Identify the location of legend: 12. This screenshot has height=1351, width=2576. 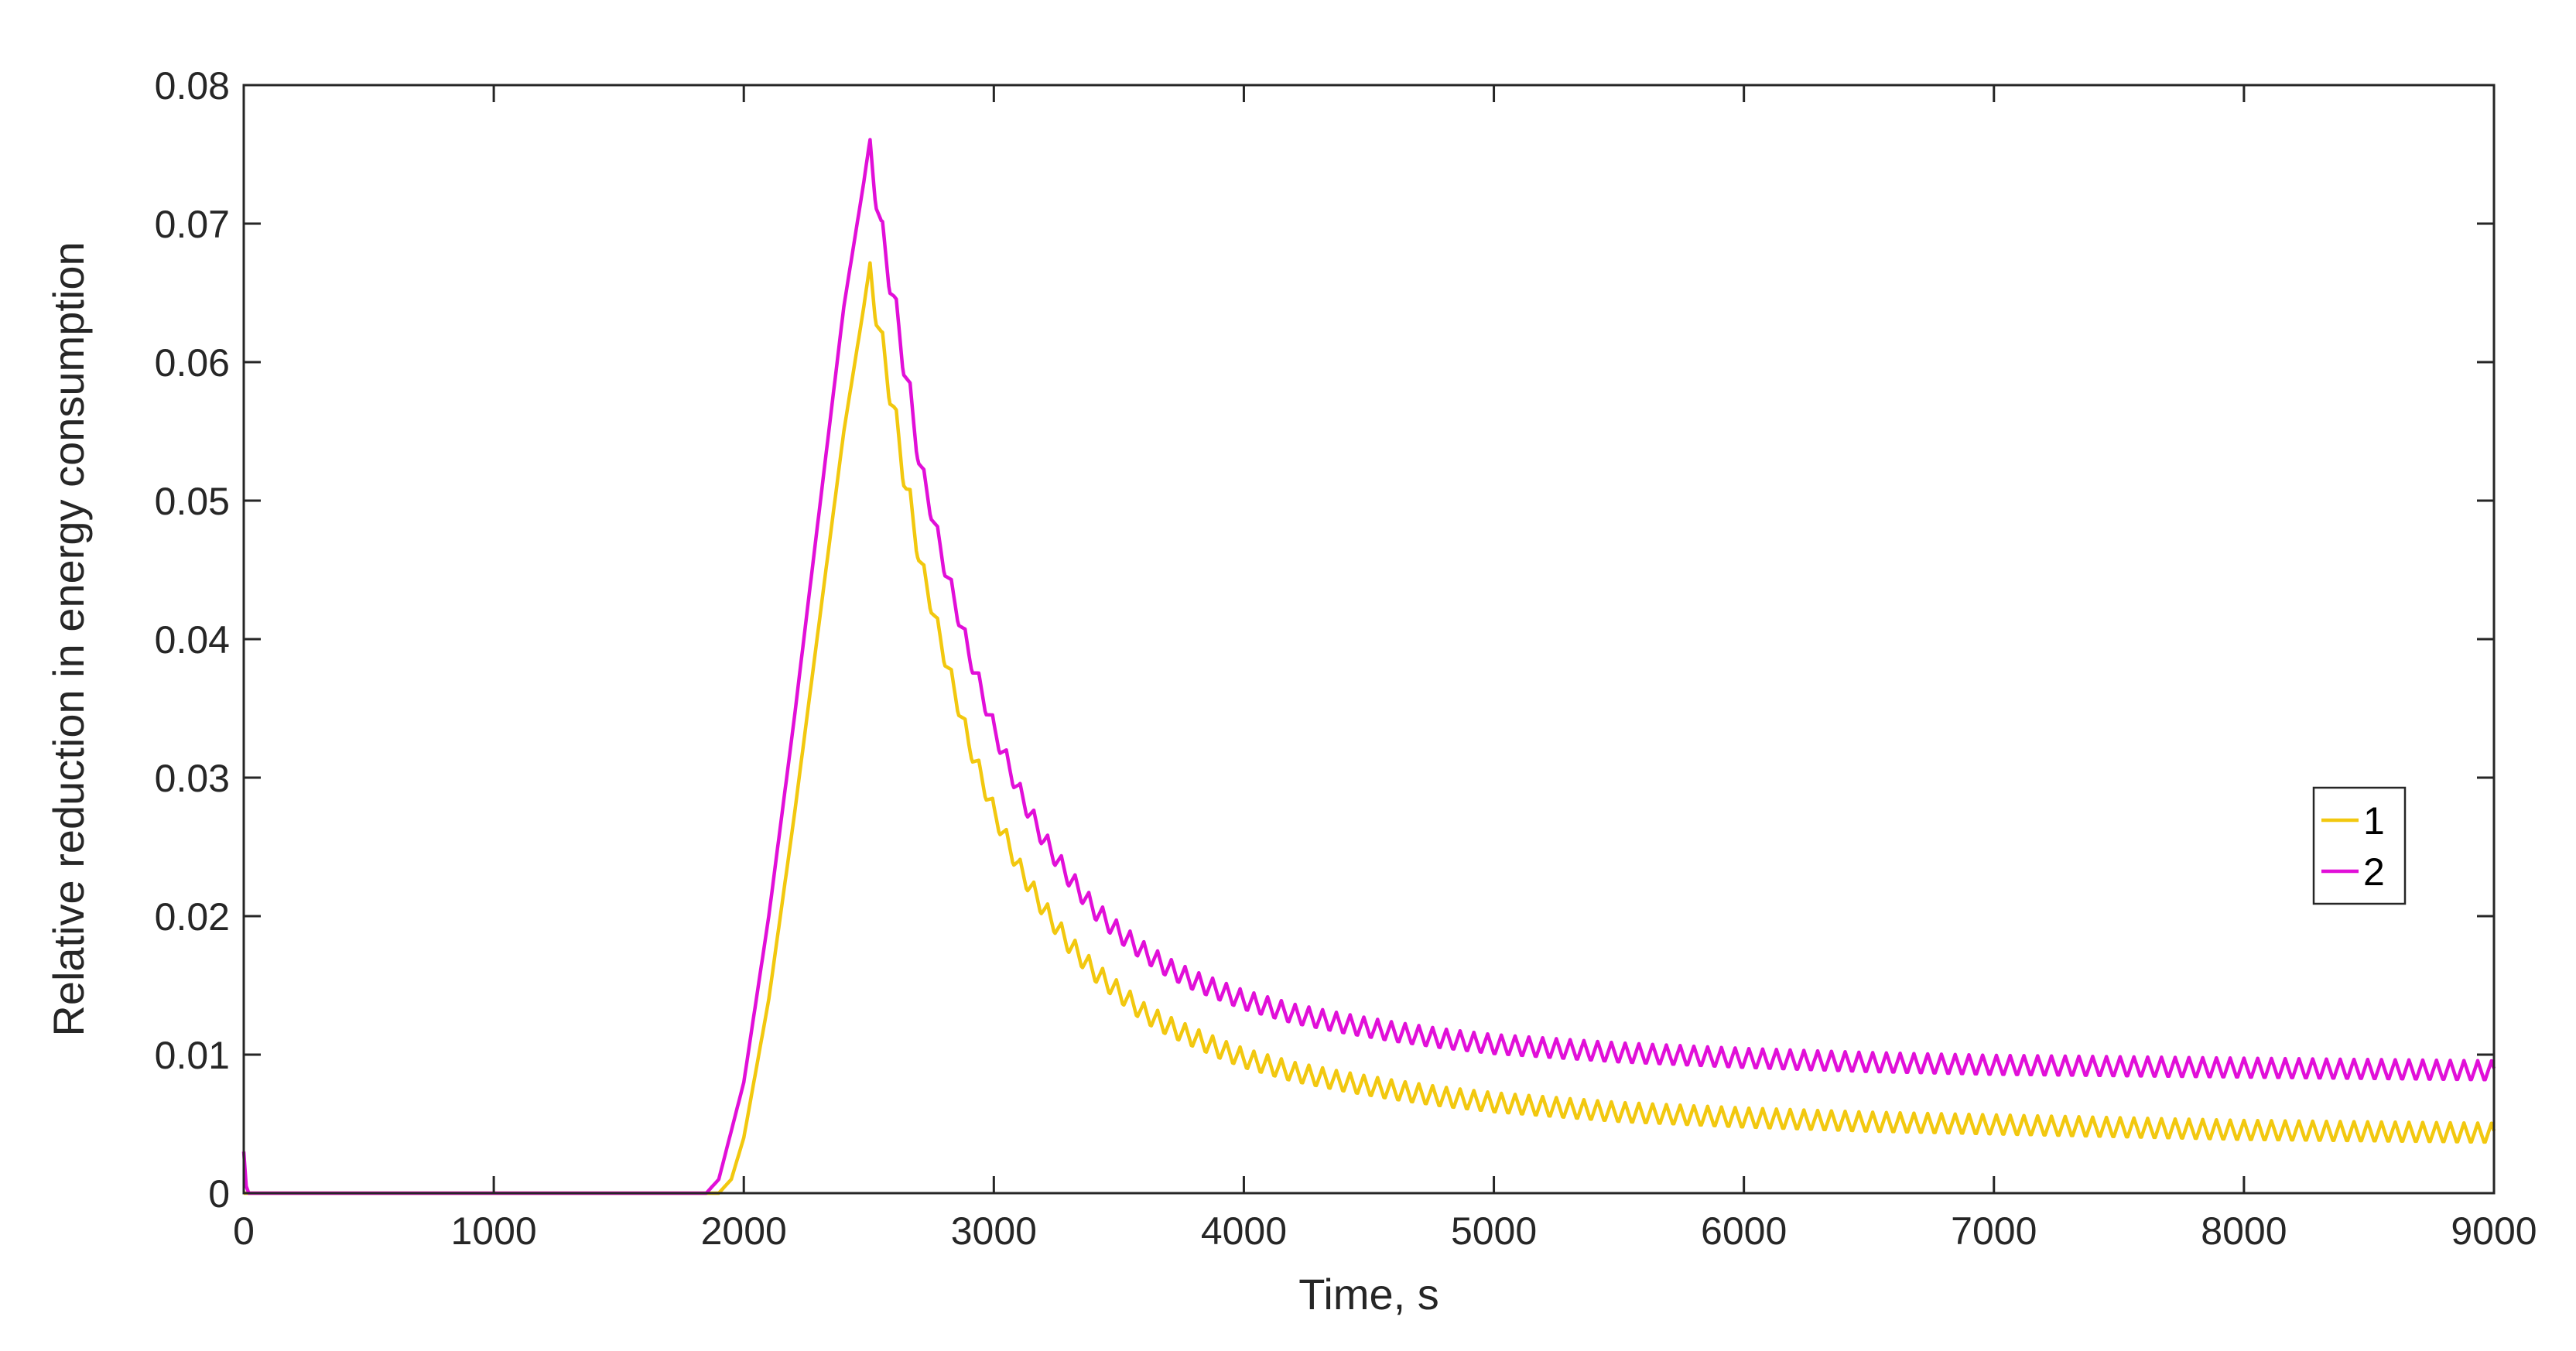
(2359, 846).